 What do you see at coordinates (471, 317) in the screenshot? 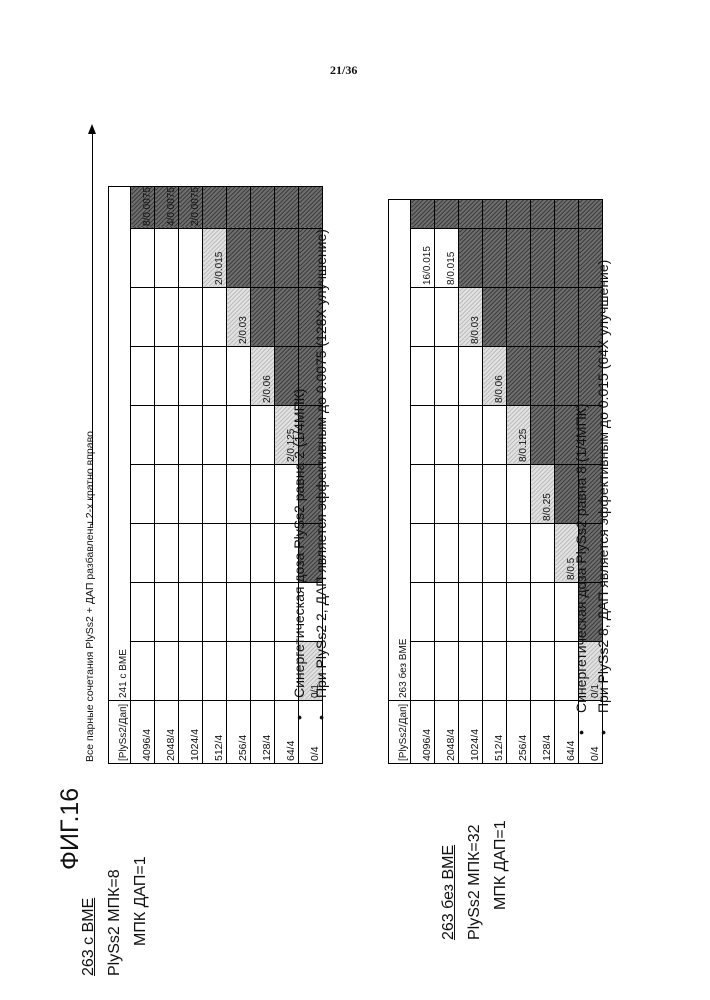
I see `table-cell: 8/0.03` at bounding box center [471, 317].